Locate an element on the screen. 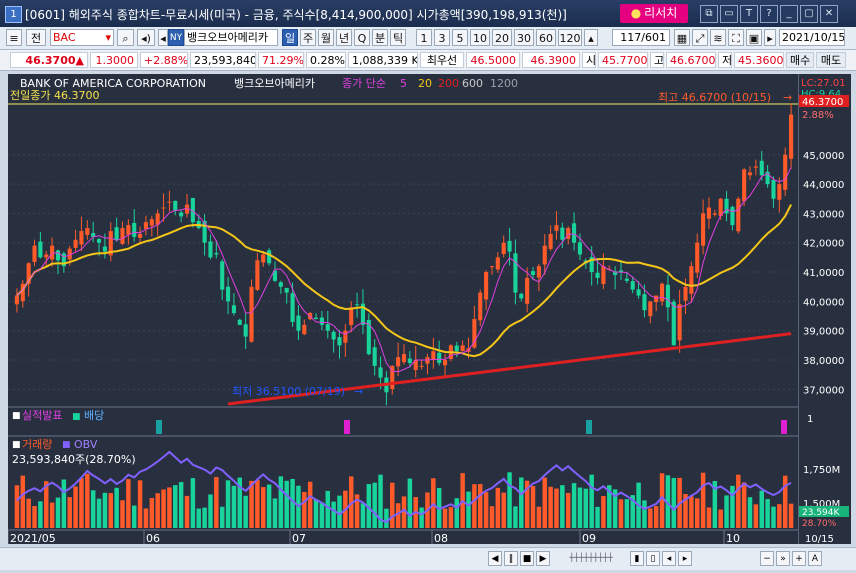 Image resolution: width=856 pixels, height=573 pixels. research-button: ● 리서치 is located at coordinates (654, 13).